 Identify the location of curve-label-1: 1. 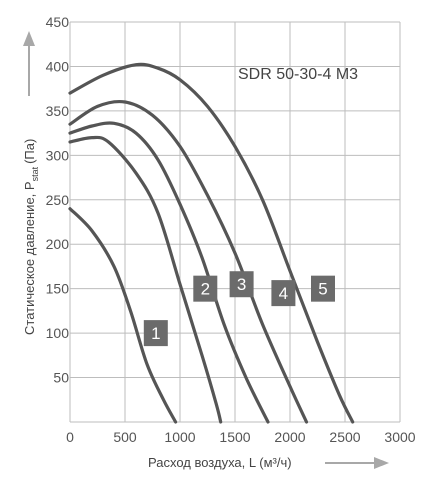
(155, 333).